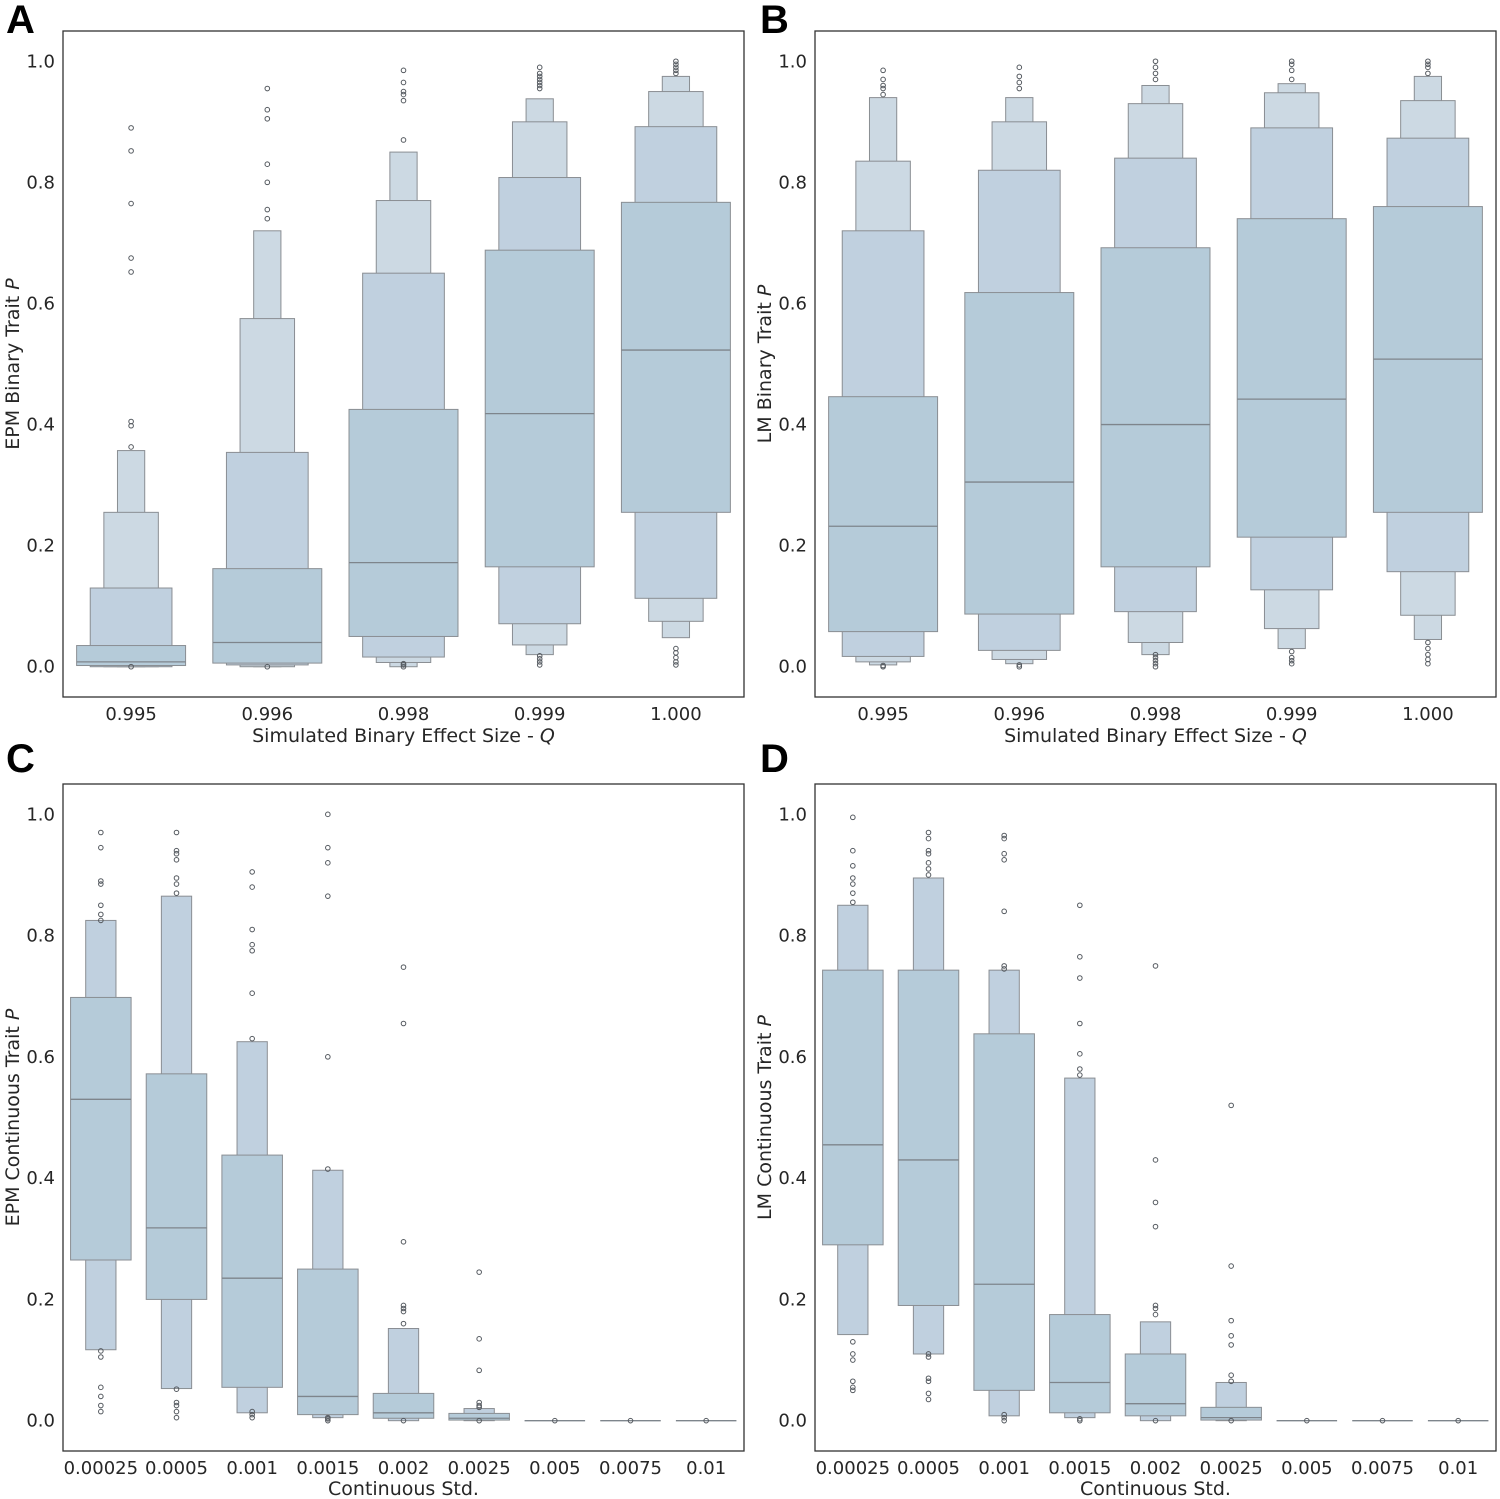  I want to click on y-tick-label: 0.6, so click(792, 303).